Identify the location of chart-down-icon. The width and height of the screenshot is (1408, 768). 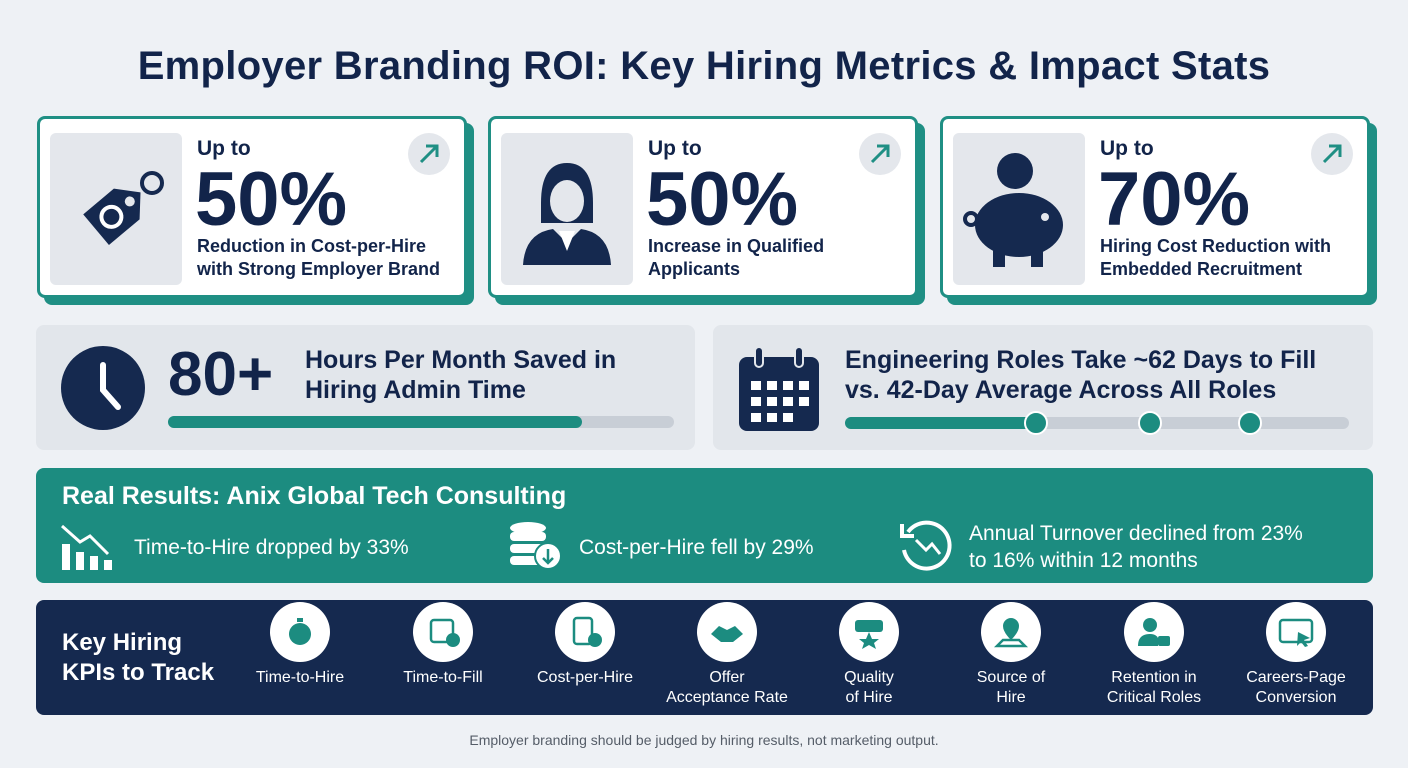
(86, 547).